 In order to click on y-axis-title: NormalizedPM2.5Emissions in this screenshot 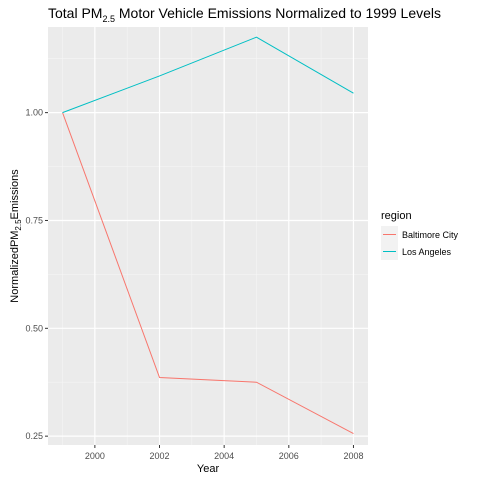, I will do `click(16, 236)`.